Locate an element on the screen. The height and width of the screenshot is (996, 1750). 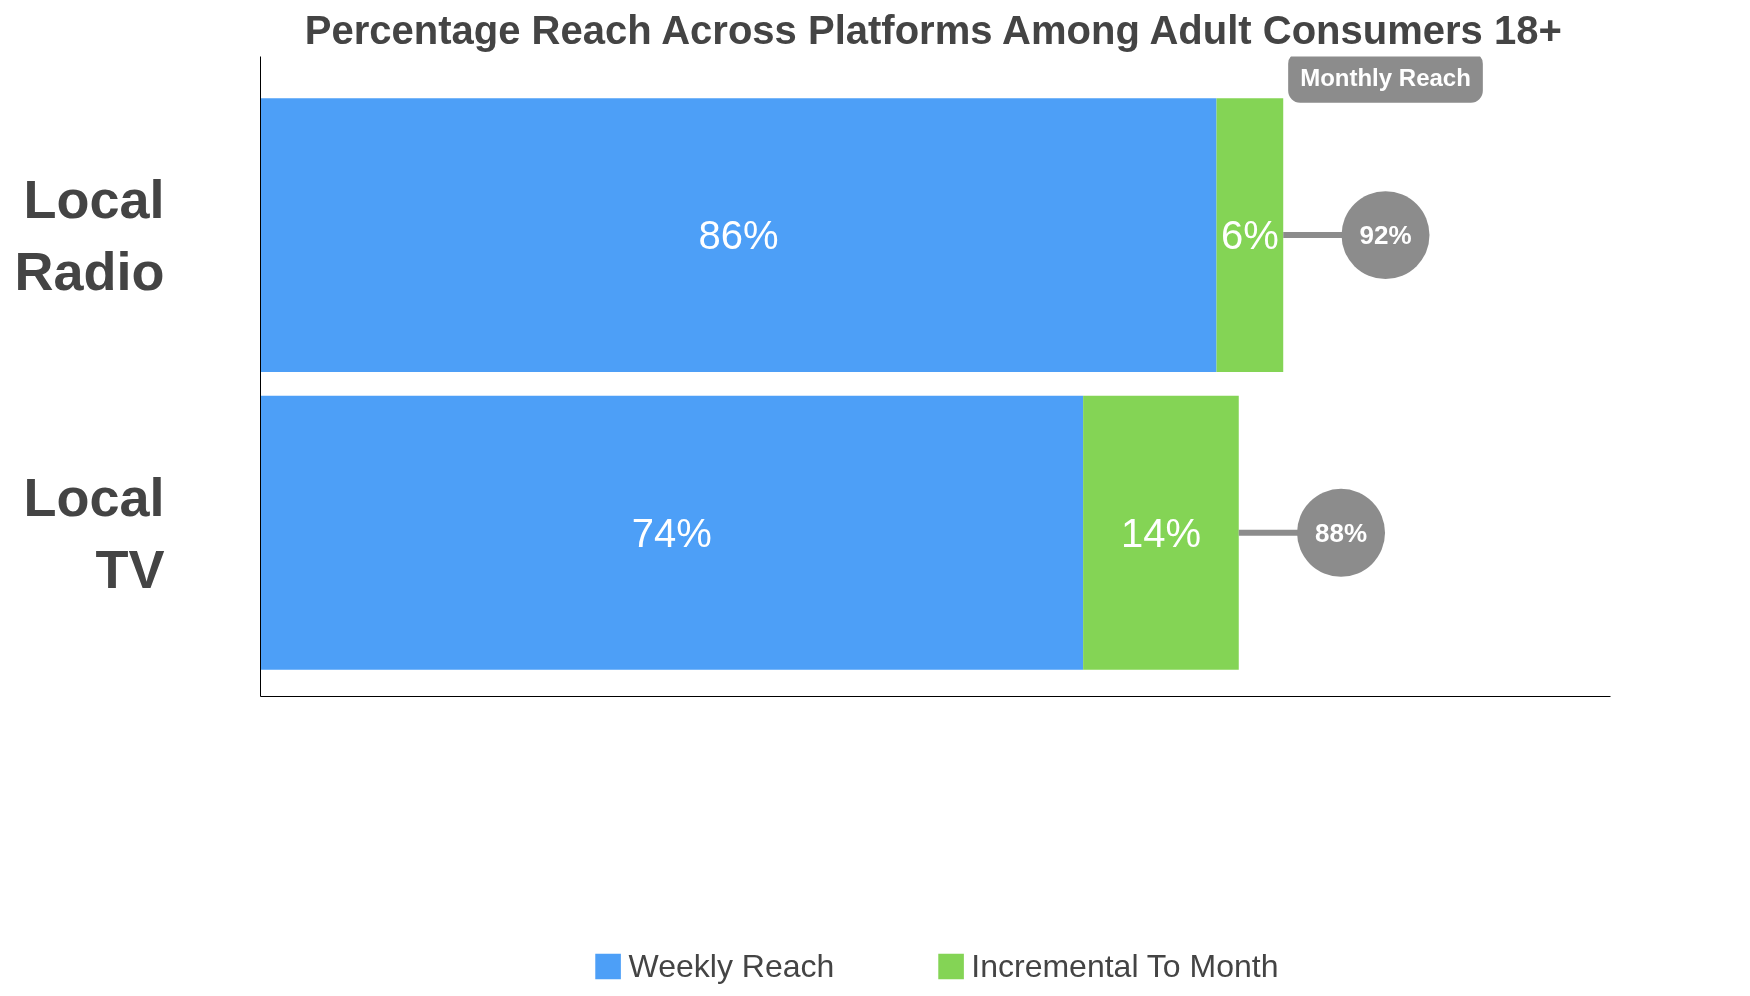
legend-label: Weekly Reach is located at coordinates (731, 966).